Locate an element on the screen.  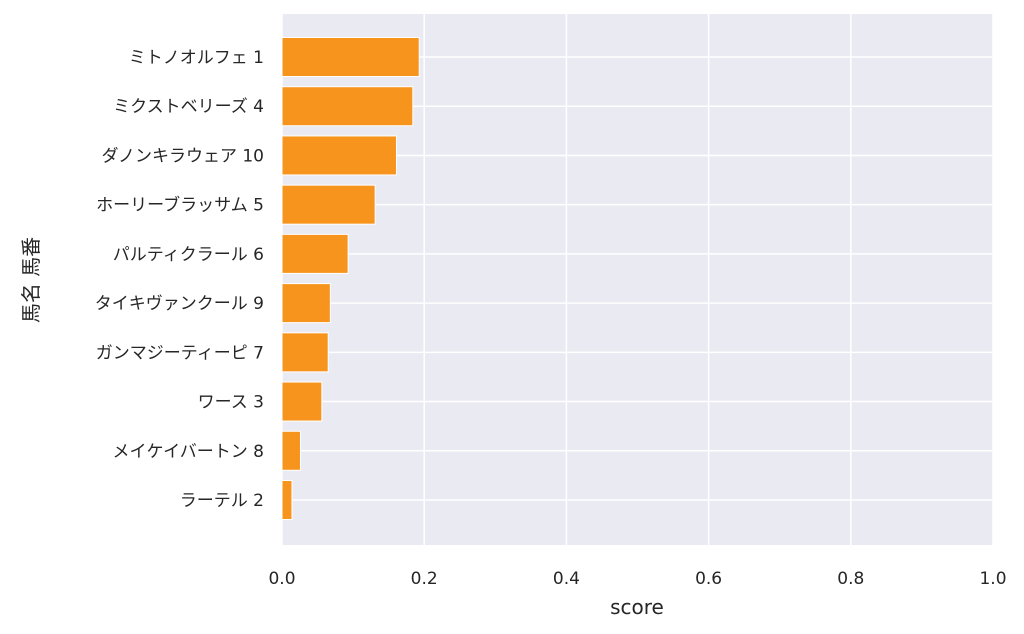
x-tick-label: 0.2 is located at coordinates (424, 579).